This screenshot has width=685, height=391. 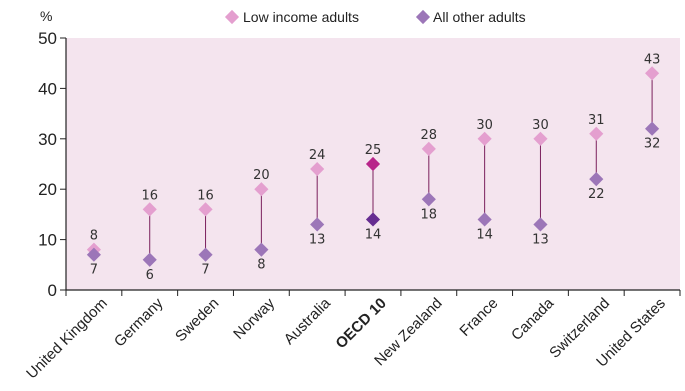 What do you see at coordinates (47, 189) in the screenshot?
I see `y-tick-label-20: 20` at bounding box center [47, 189].